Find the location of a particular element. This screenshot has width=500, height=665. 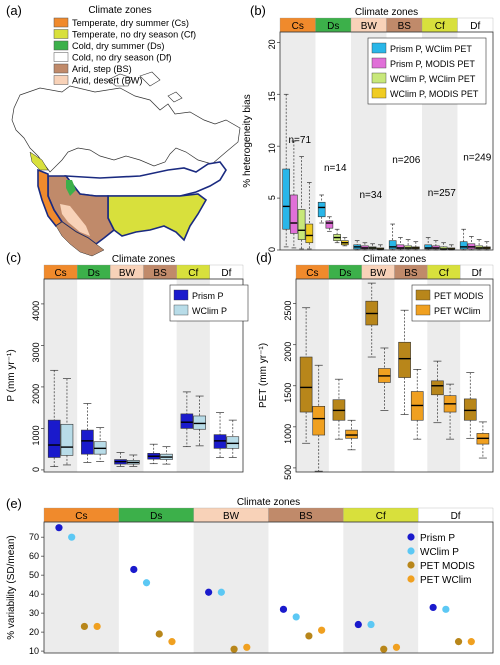

panel-e-legend-label: PET MODIS is located at coordinates (447, 566).